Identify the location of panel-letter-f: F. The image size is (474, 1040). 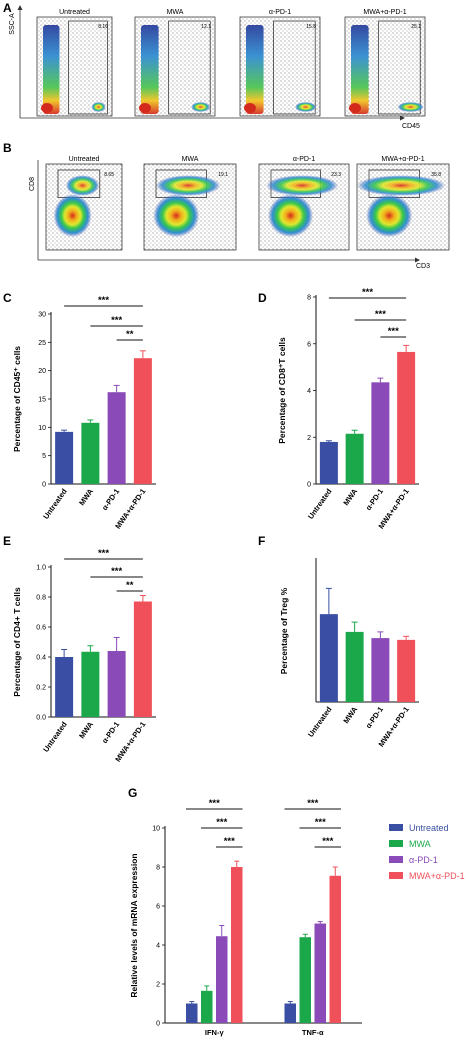
(261, 541).